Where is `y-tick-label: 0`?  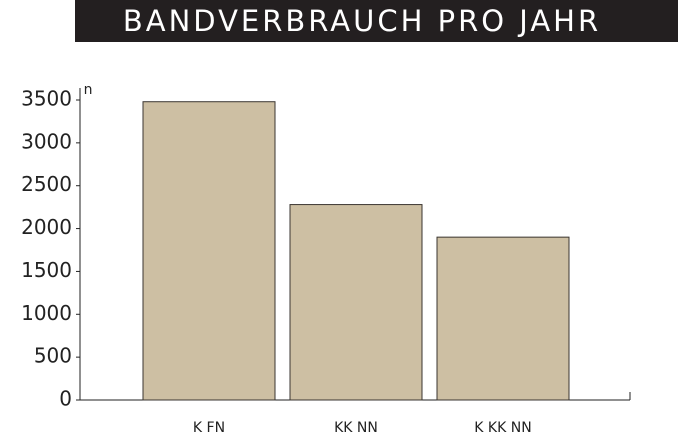 y-tick-label: 0 is located at coordinates (65, 399).